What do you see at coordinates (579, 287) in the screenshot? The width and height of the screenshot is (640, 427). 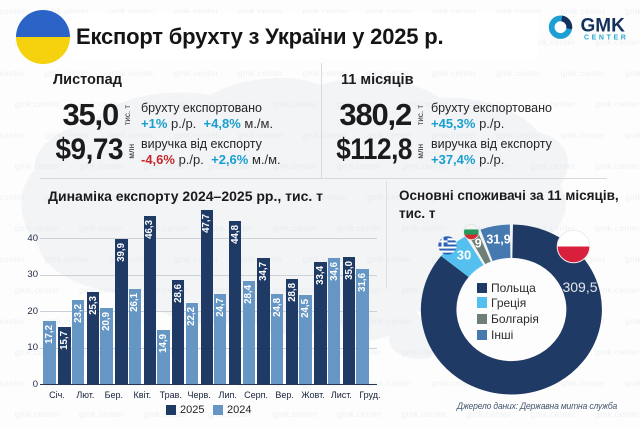 I see `svg-text: 309,5` at bounding box center [579, 287].